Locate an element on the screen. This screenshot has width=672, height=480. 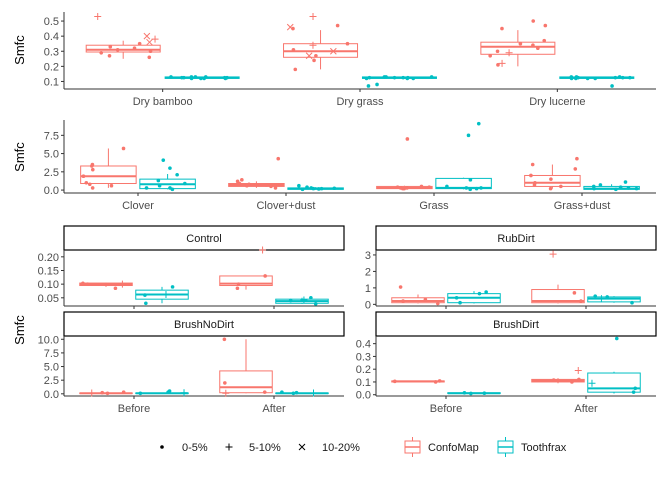
y-tick-label: 0.5 is located at coordinates (51, 22).